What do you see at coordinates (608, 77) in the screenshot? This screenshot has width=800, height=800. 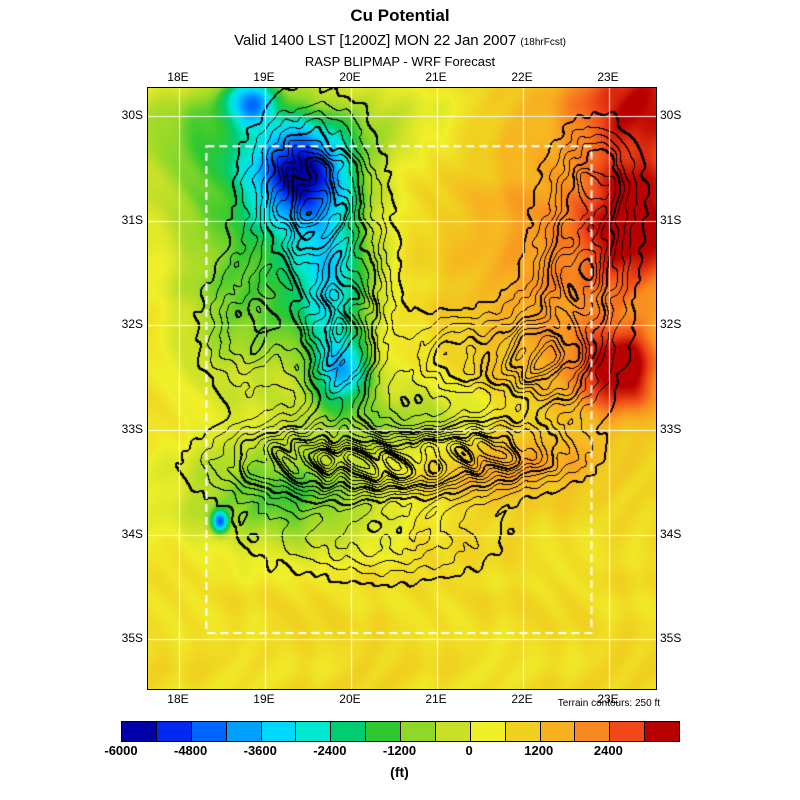 I see `lon-tick-top: 23E` at bounding box center [608, 77].